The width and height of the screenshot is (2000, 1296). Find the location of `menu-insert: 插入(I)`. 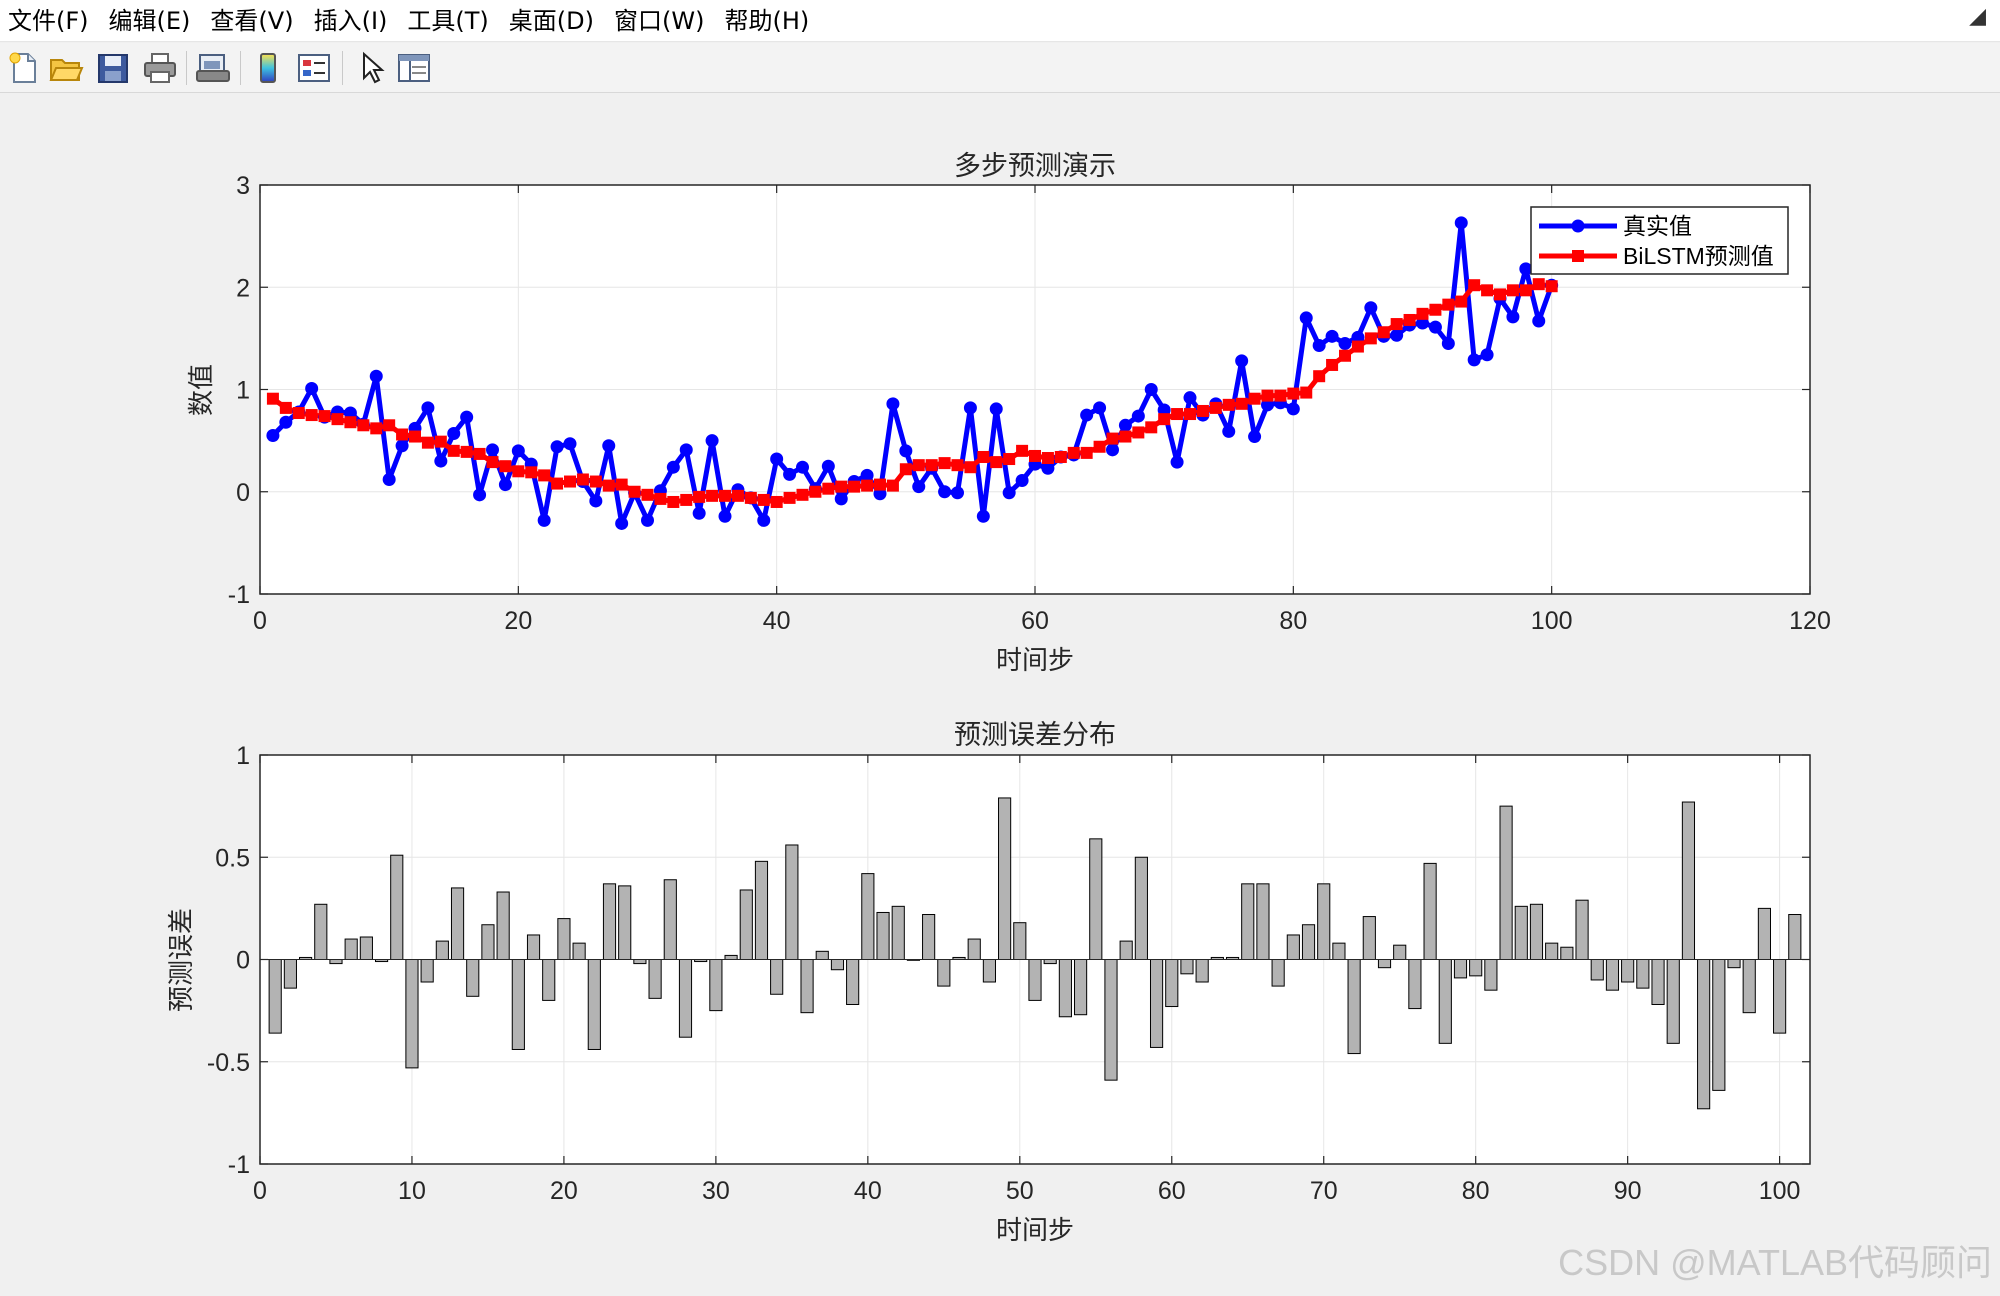

menu-insert: 插入(I) is located at coordinates (350, 20).